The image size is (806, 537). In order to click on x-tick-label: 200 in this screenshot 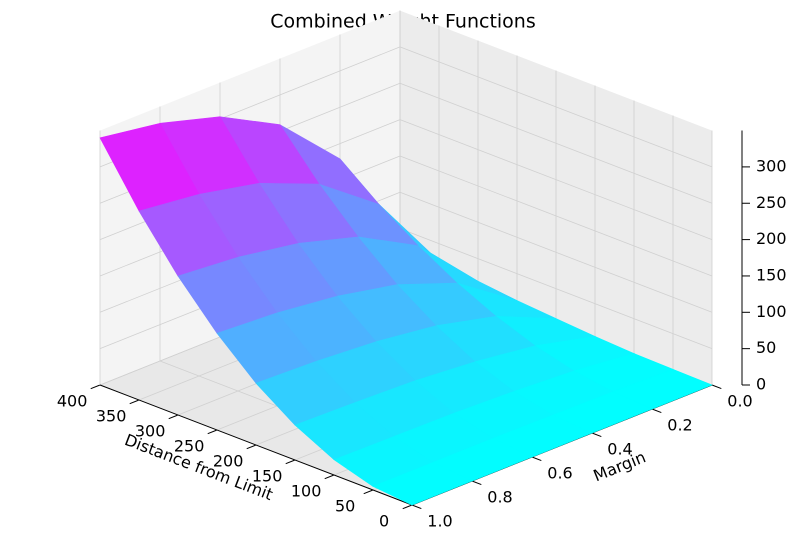, I will do `click(228, 461)`.